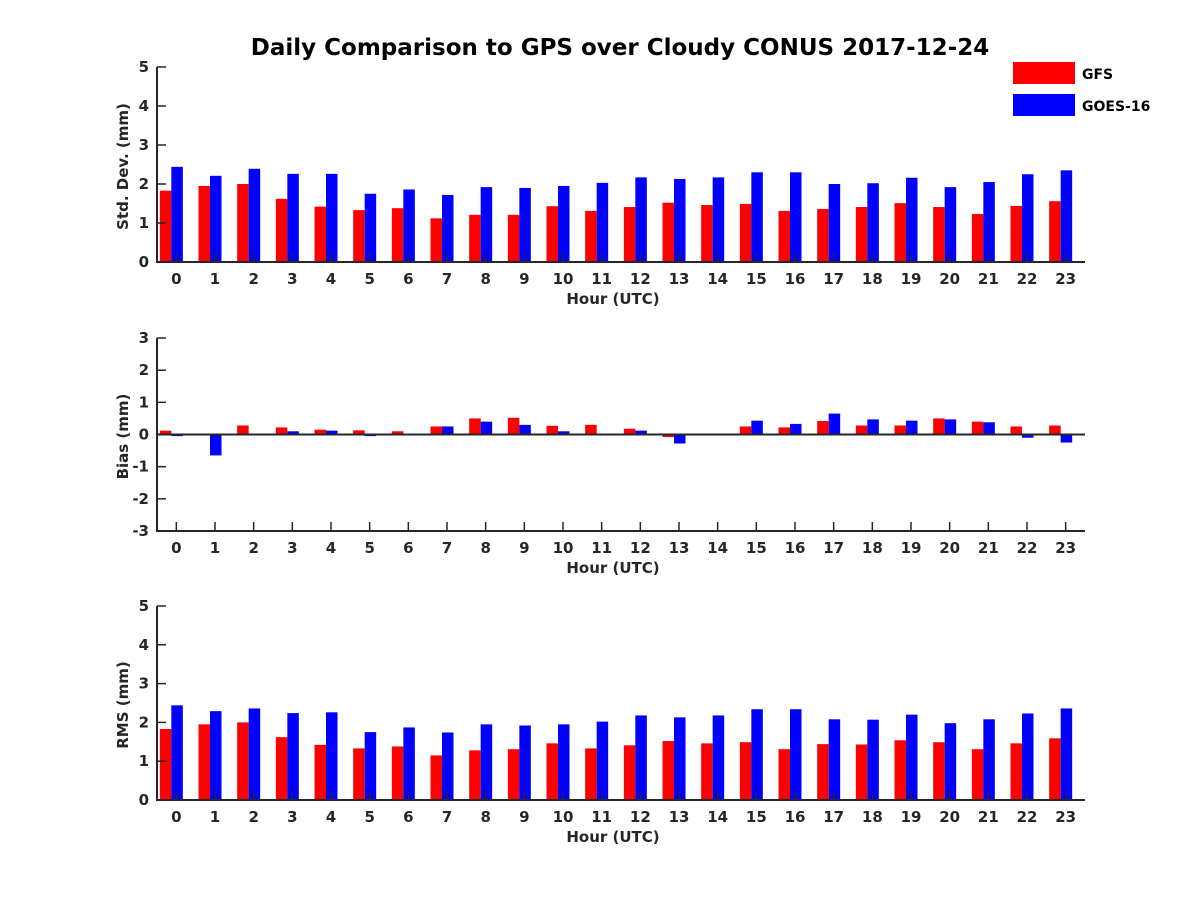 This screenshot has height=900, width=1200. What do you see at coordinates (513, 774) in the screenshot?
I see `bar-p2-s0-h9` at bounding box center [513, 774].